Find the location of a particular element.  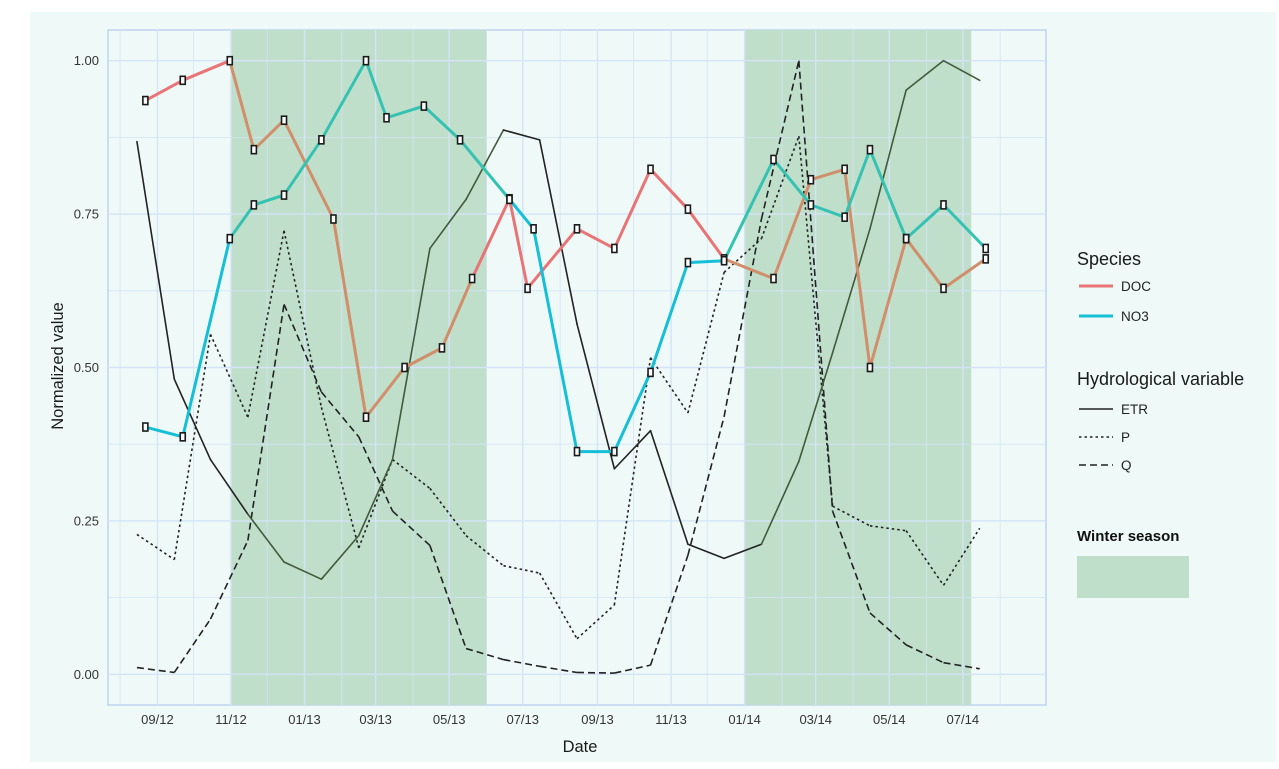

y-tick-label: 1.00 is located at coordinates (86, 60).